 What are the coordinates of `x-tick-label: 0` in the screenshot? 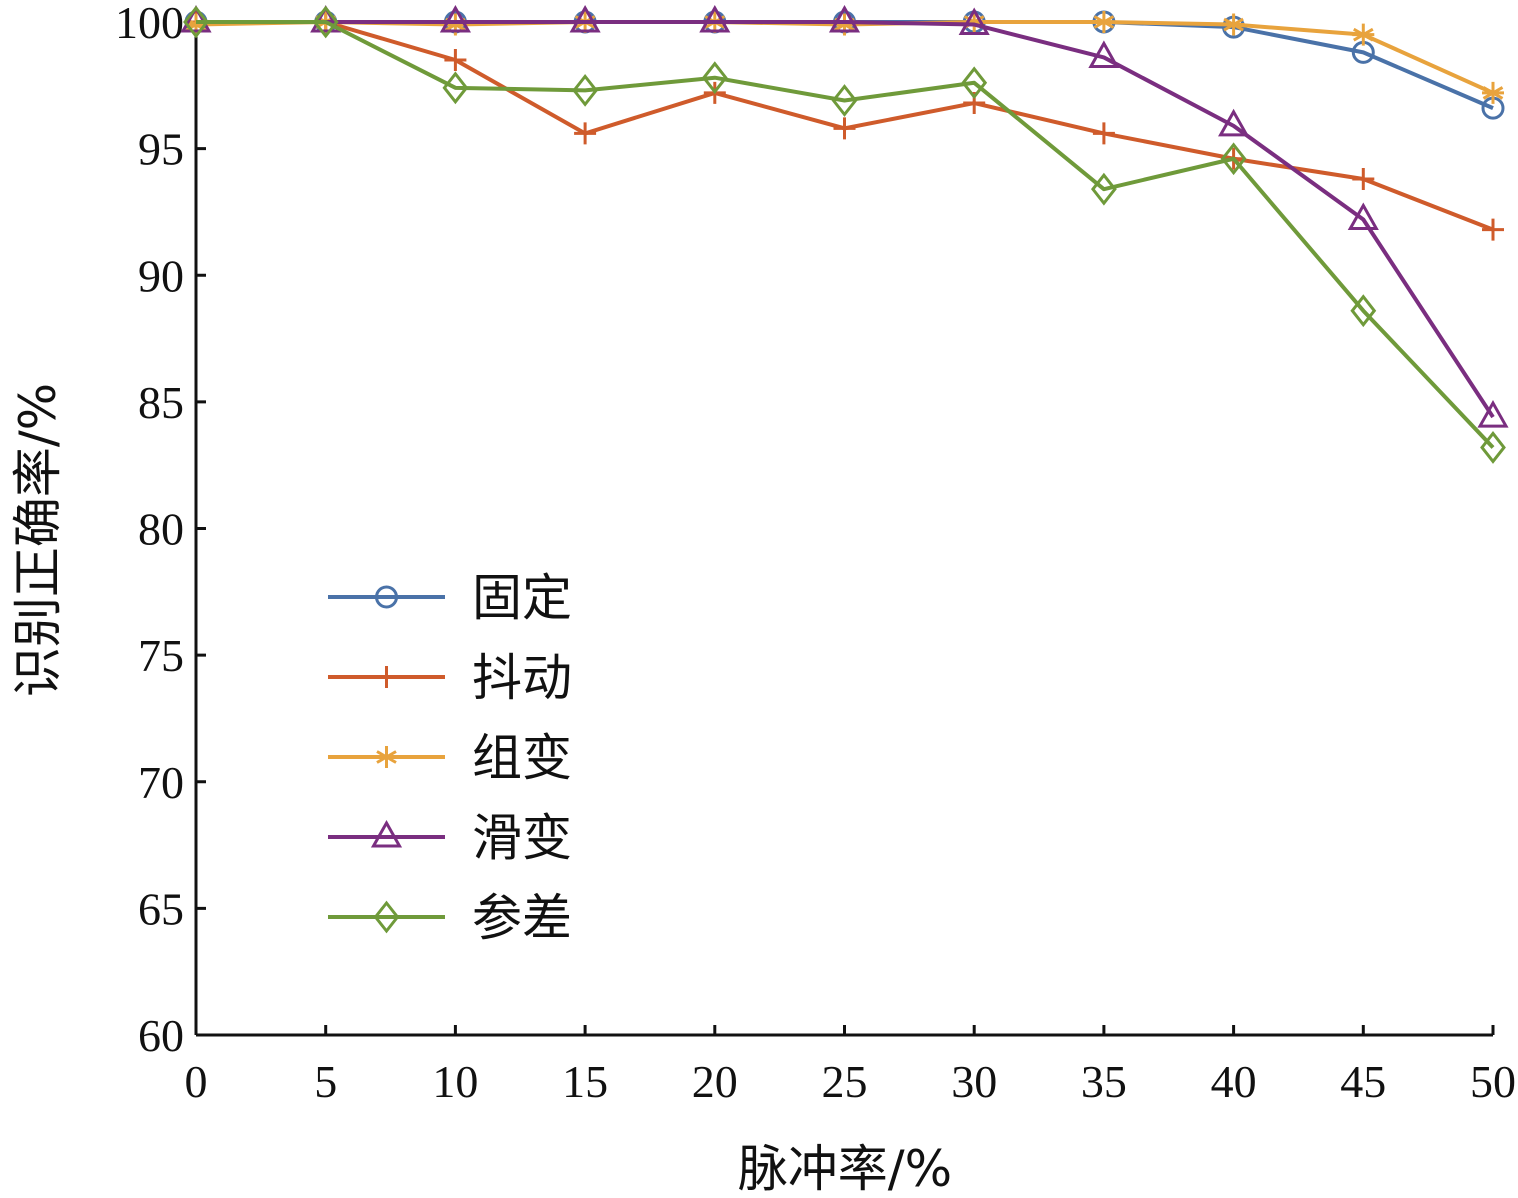 It's located at (196, 1081).